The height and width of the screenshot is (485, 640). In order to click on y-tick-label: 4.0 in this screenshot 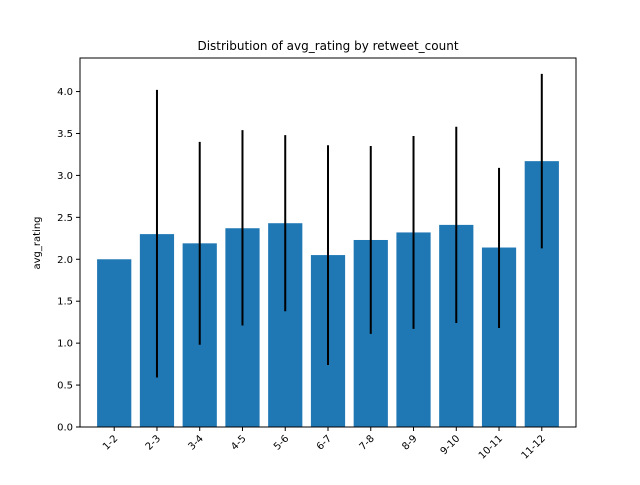, I will do `click(65, 92)`.